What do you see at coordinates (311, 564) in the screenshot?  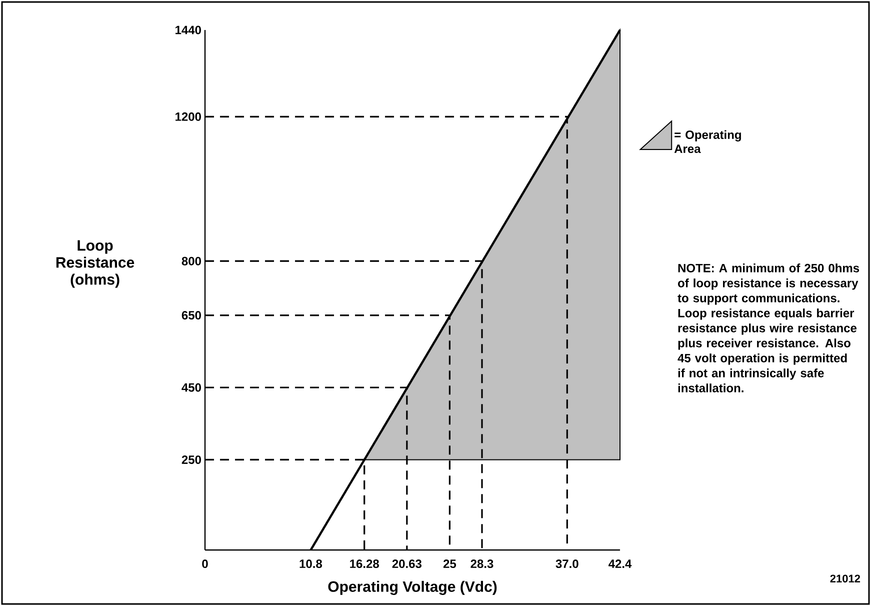 I see `x-tick-label: 10.8` at bounding box center [311, 564].